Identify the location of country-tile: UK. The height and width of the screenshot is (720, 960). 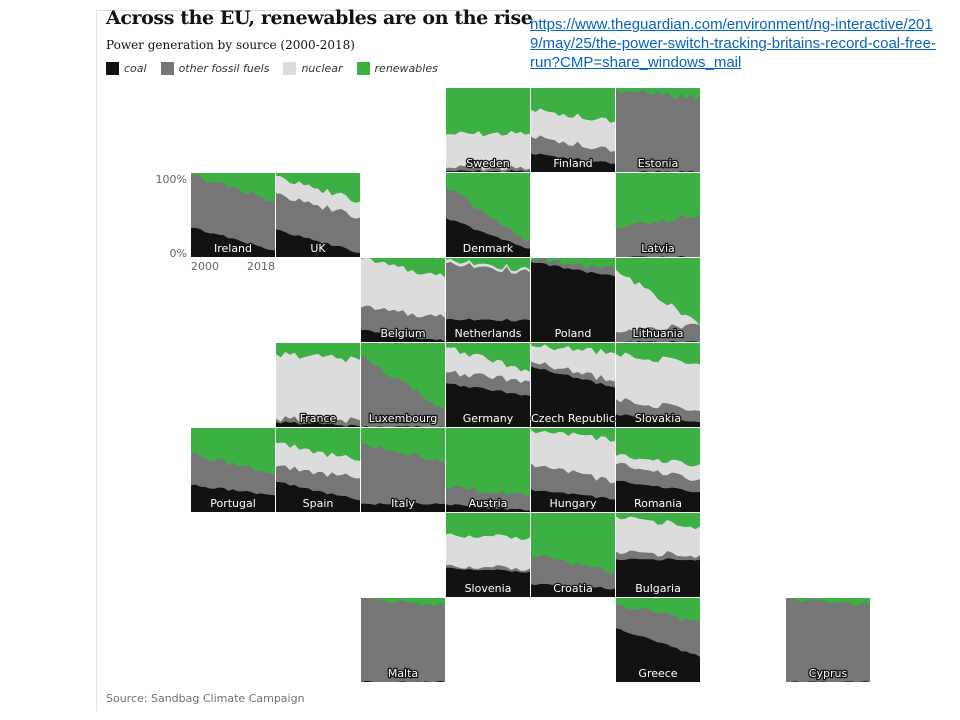
(318, 215).